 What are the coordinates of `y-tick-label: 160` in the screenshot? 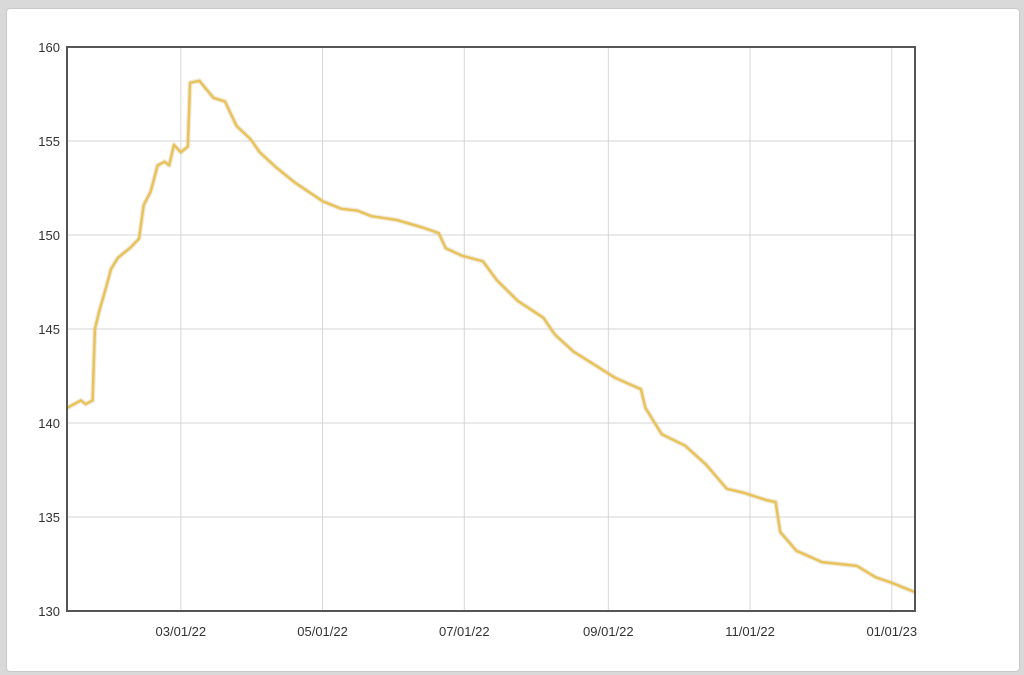 It's located at (49, 47).